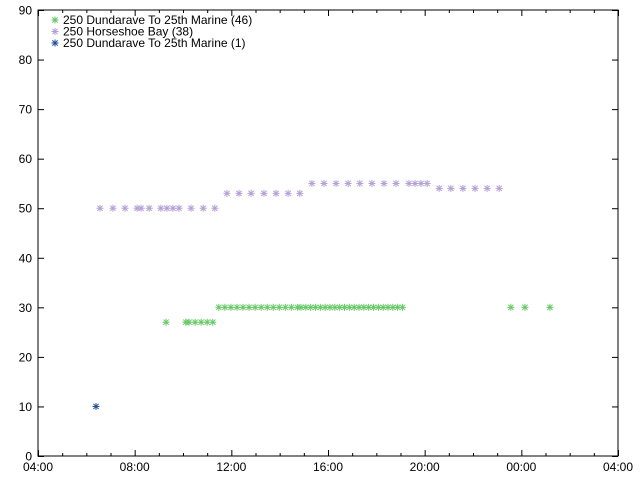  I want to click on y-tick-label: 50, so click(26, 209).